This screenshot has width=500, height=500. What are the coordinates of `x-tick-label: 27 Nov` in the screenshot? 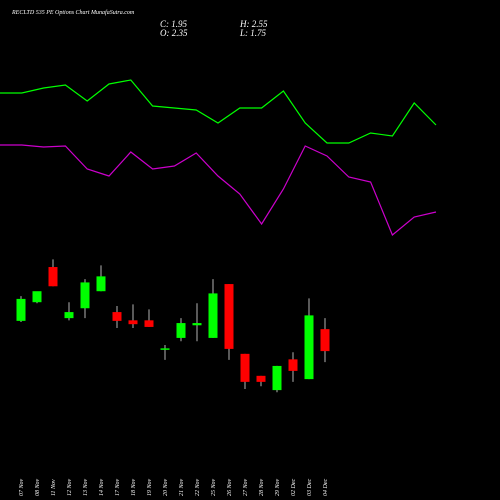 It's located at (246, 487).